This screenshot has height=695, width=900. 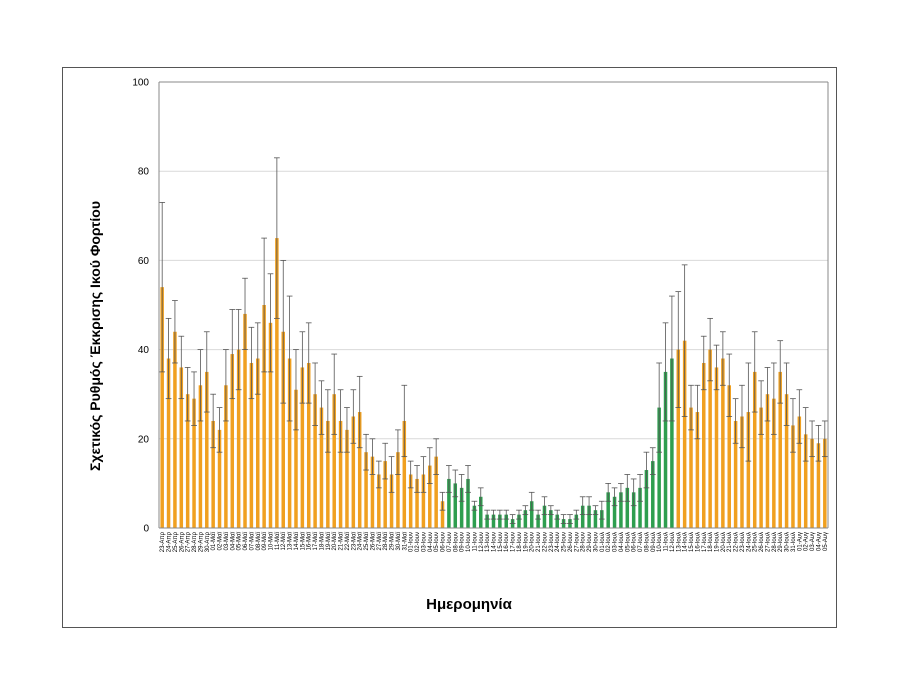 What do you see at coordinates (189, 541) in the screenshot?
I see `x-tick-label: 27-Απρ` at bounding box center [189, 541].